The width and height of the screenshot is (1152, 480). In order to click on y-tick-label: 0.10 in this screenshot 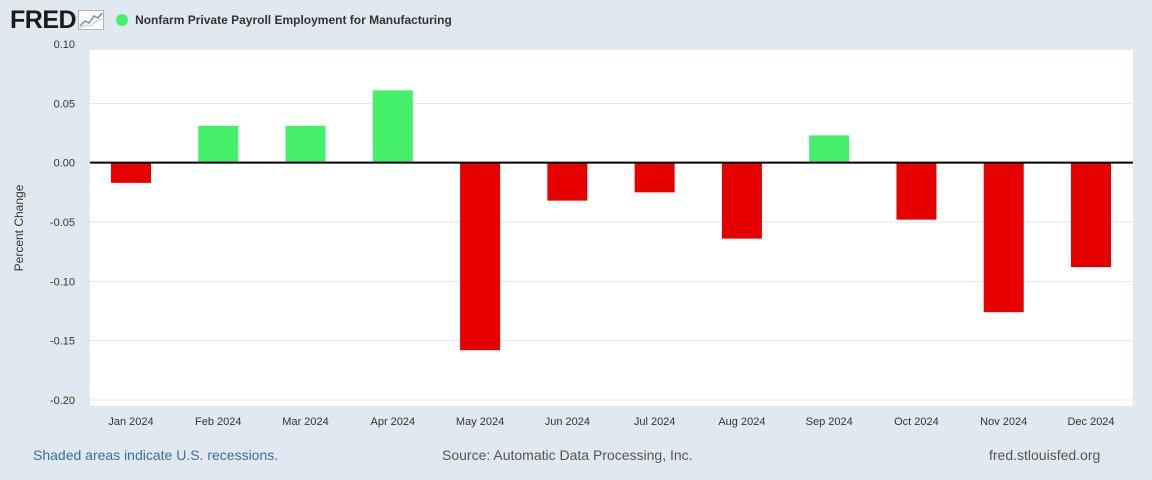, I will do `click(64, 45)`.